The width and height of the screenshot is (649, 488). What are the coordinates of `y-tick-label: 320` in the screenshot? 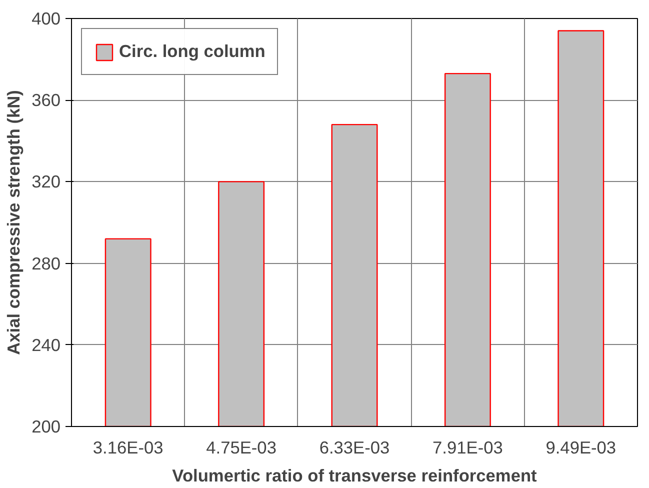 It's located at (46, 182).